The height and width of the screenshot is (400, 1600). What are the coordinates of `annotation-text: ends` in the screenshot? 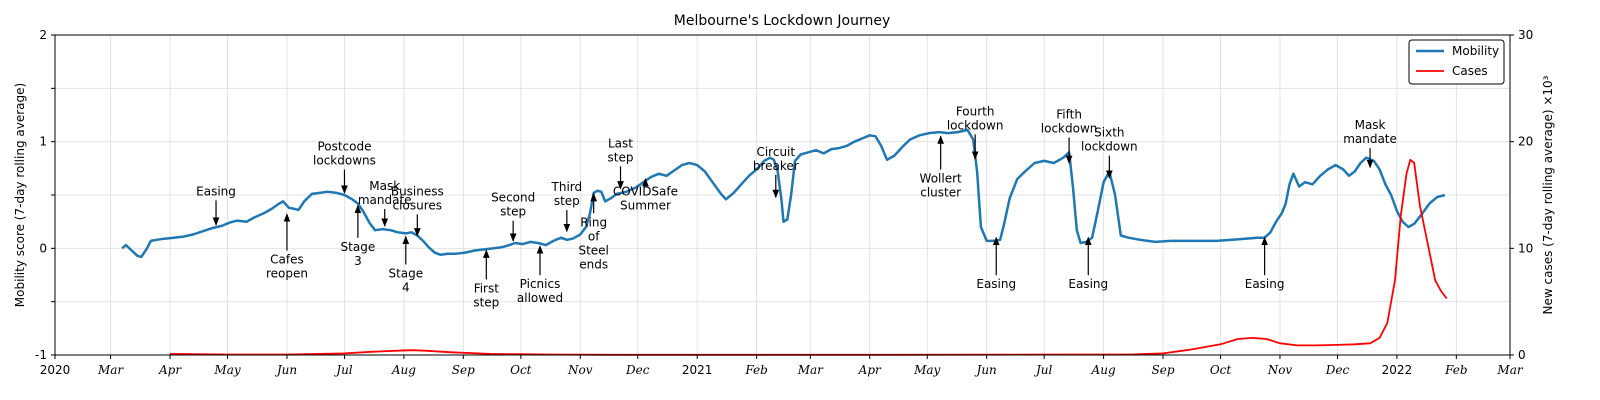 It's located at (593, 264).